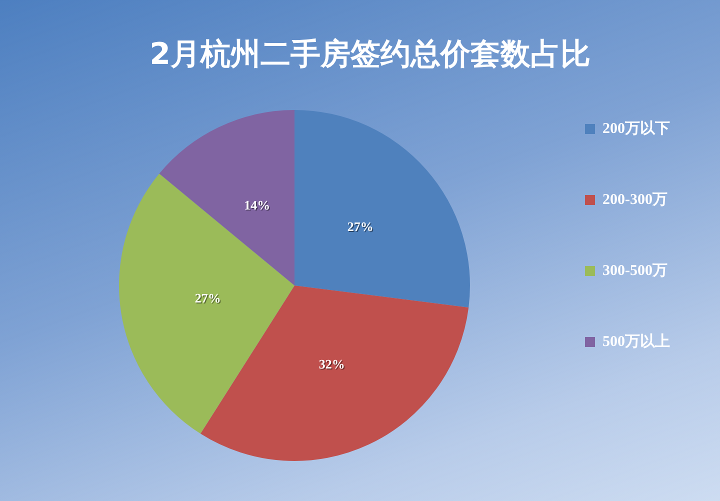 The image size is (720, 501). I want to click on chart-title: 2月杭州二手房签约总价套数占比, so click(370, 54).